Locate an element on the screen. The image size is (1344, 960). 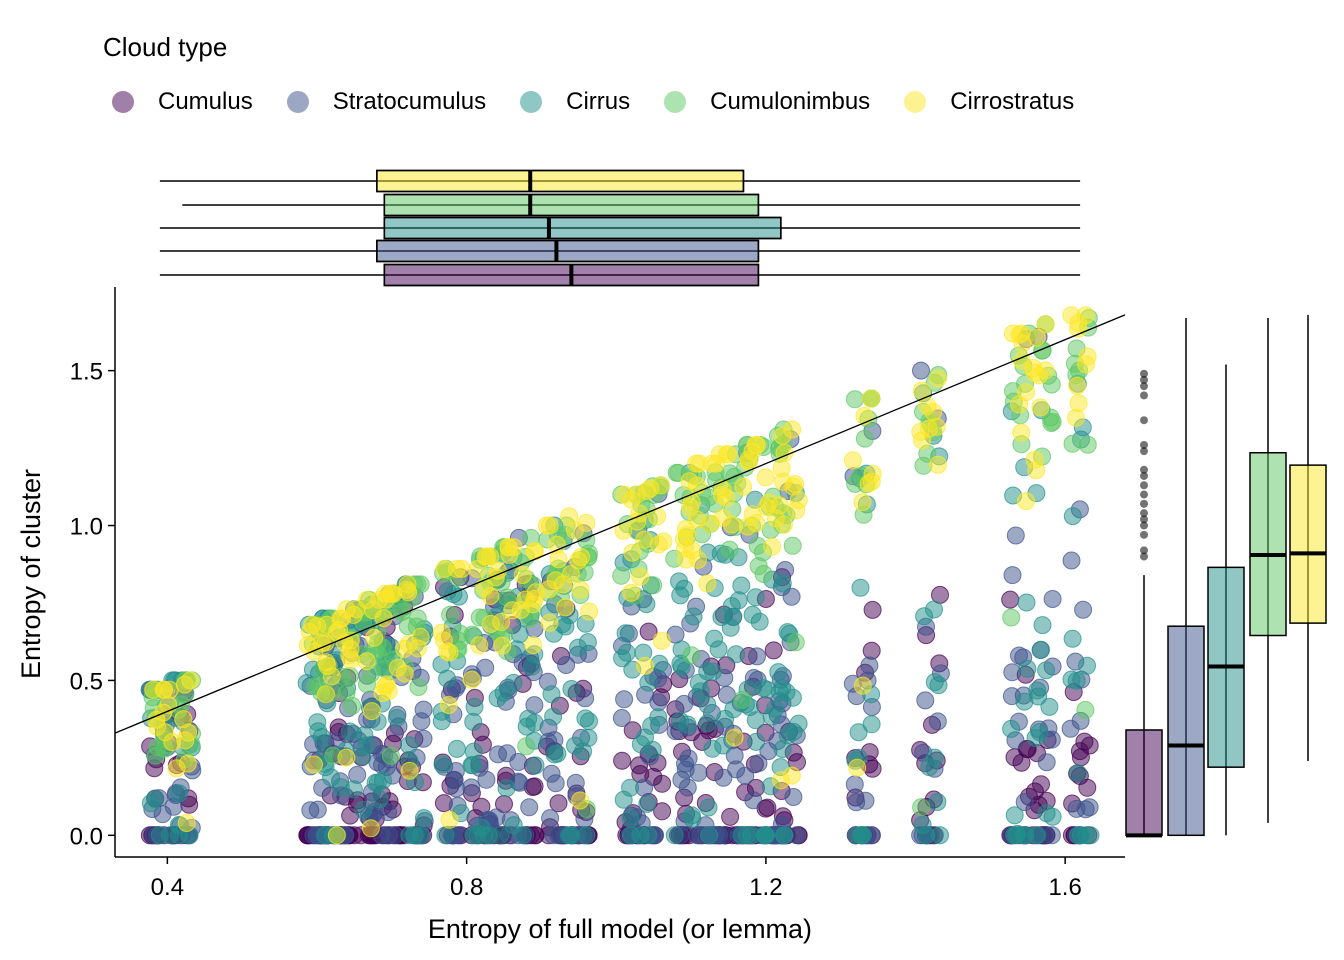
top-box-outline is located at coordinates (582, 228).